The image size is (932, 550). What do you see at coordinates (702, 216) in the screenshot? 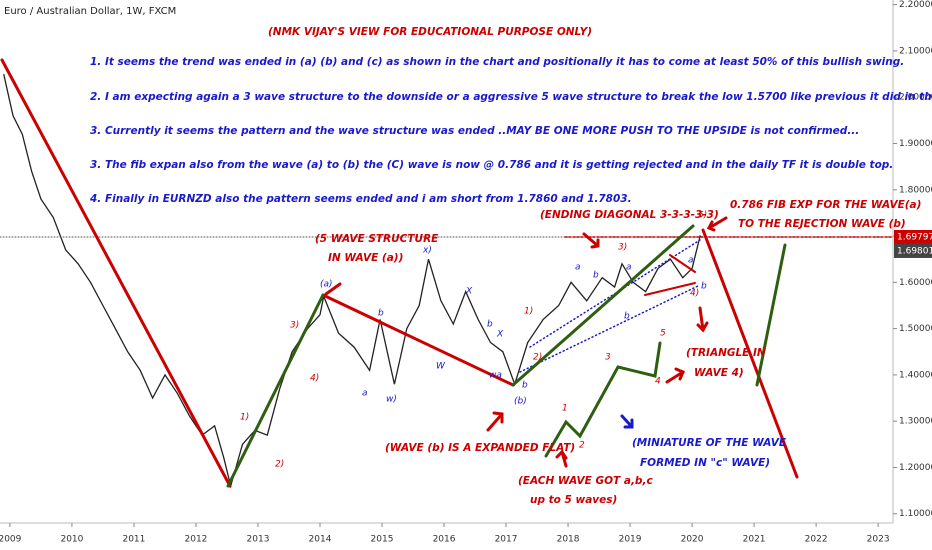
I see `wave-label: 5)` at bounding box center [702, 216].